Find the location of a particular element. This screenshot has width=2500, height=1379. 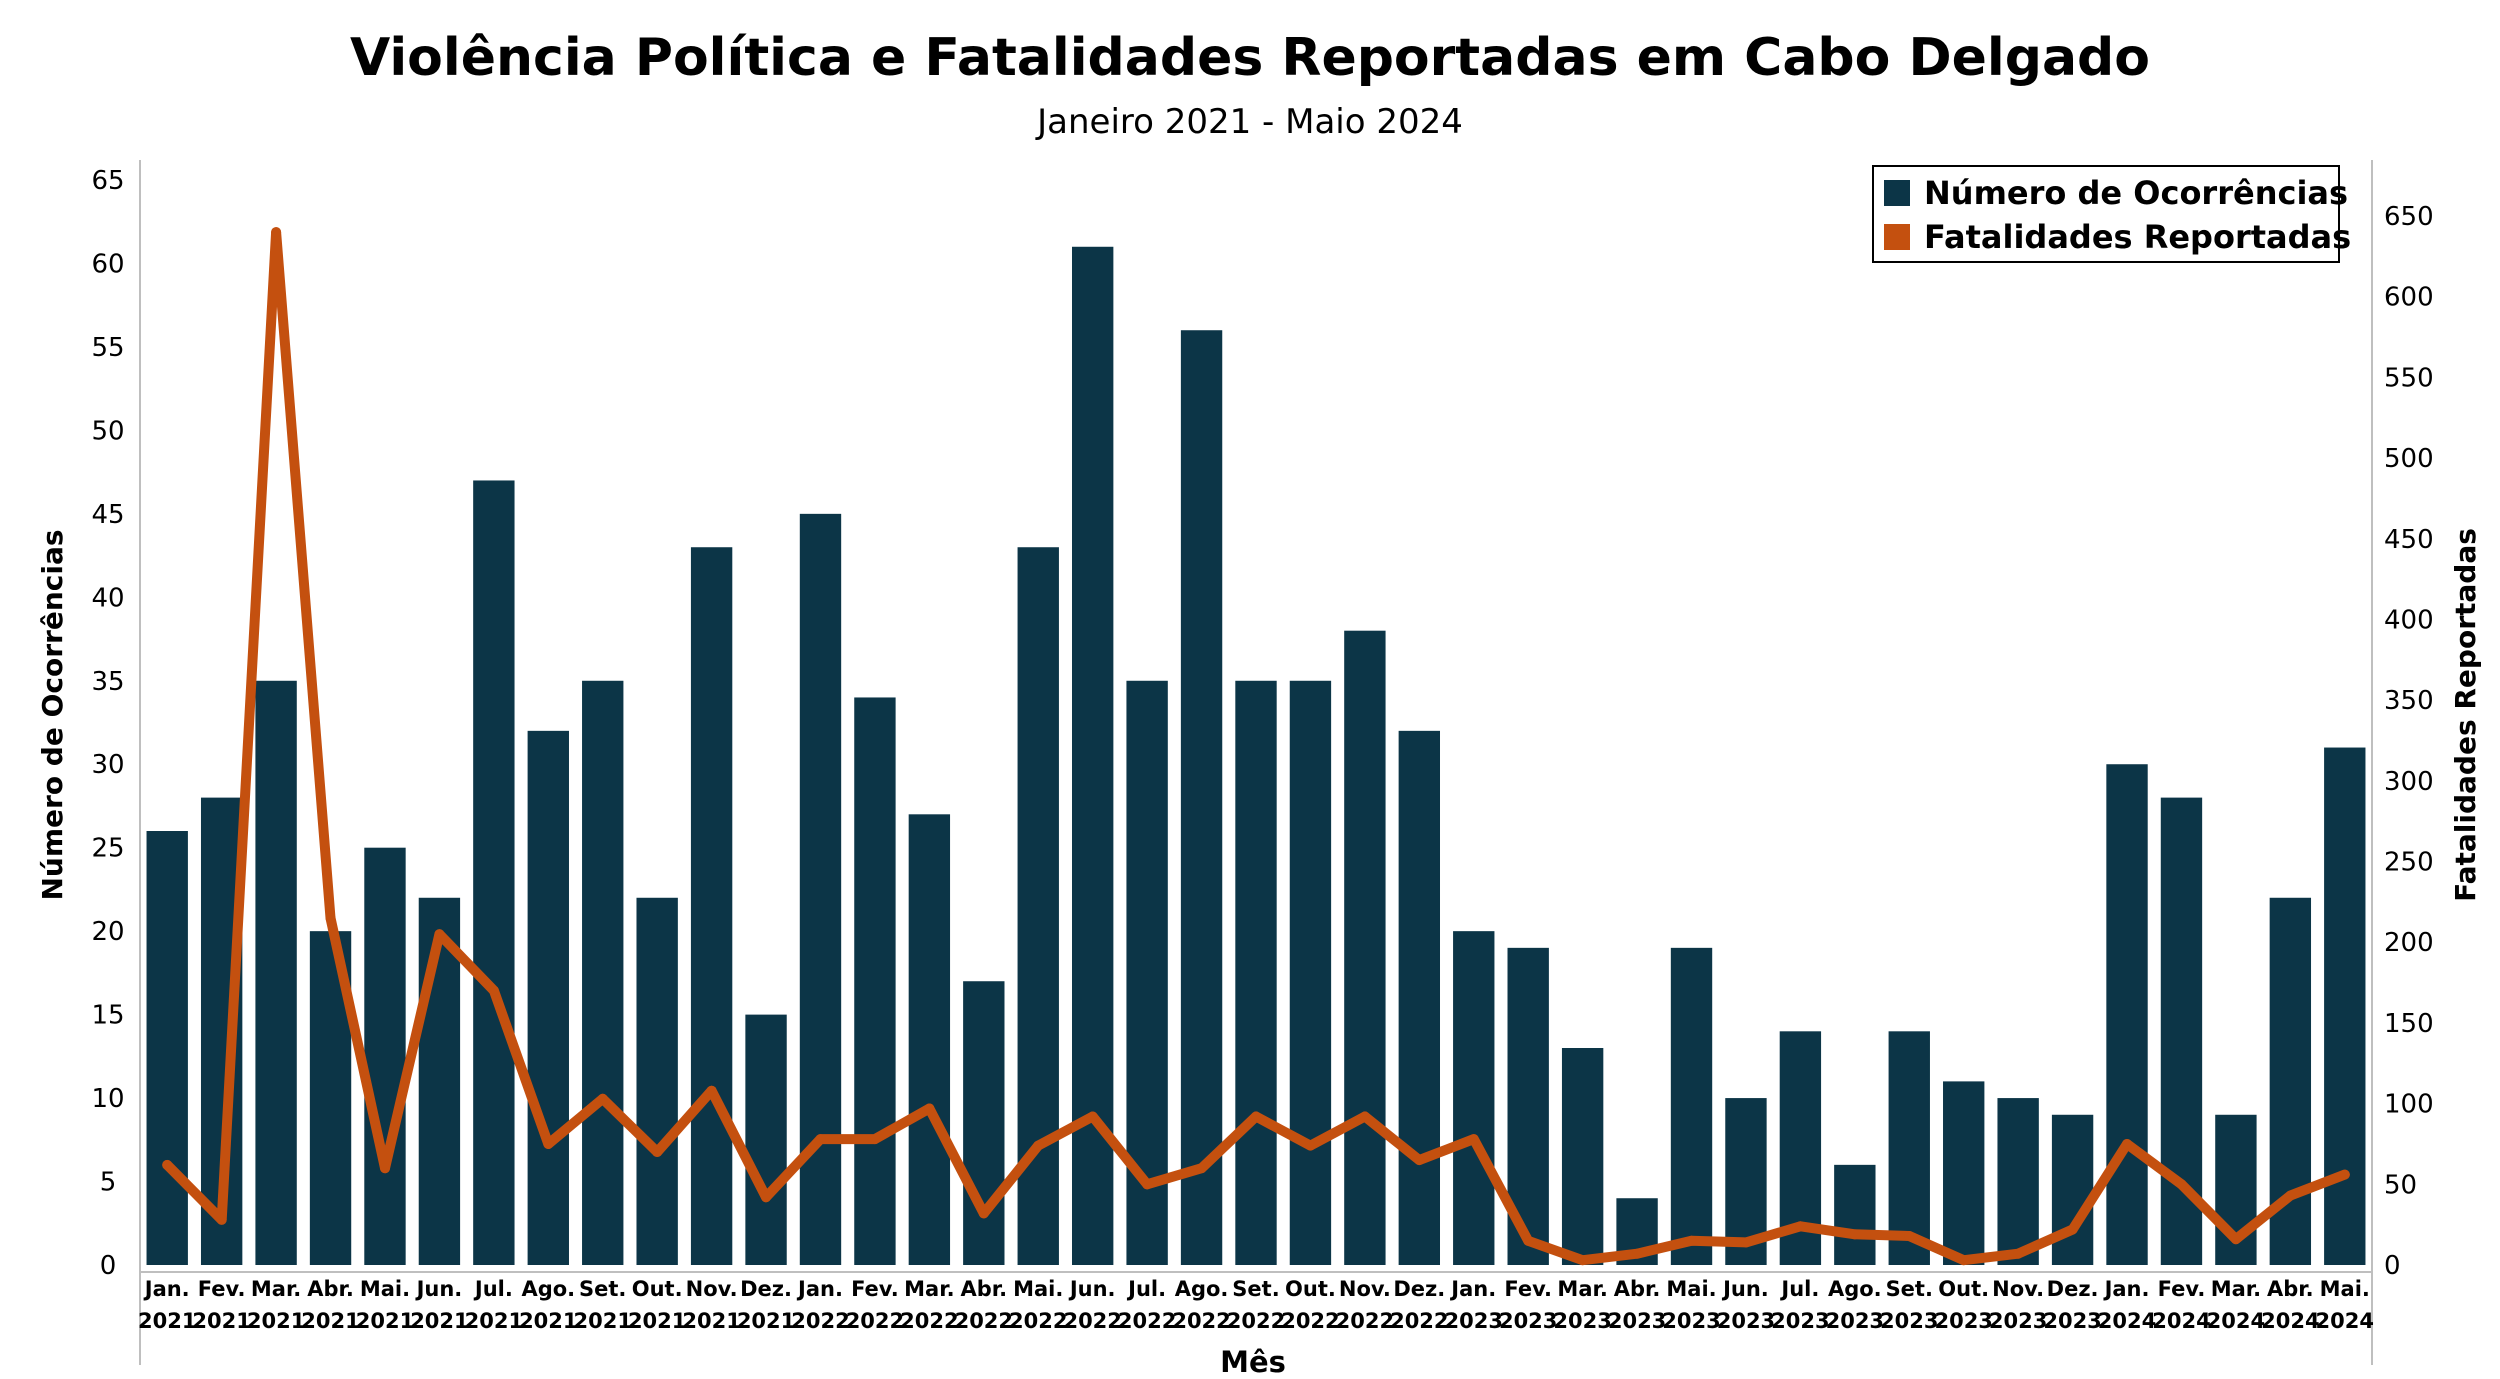

y2-tick-label: 150 is located at coordinates (2409, 1024).